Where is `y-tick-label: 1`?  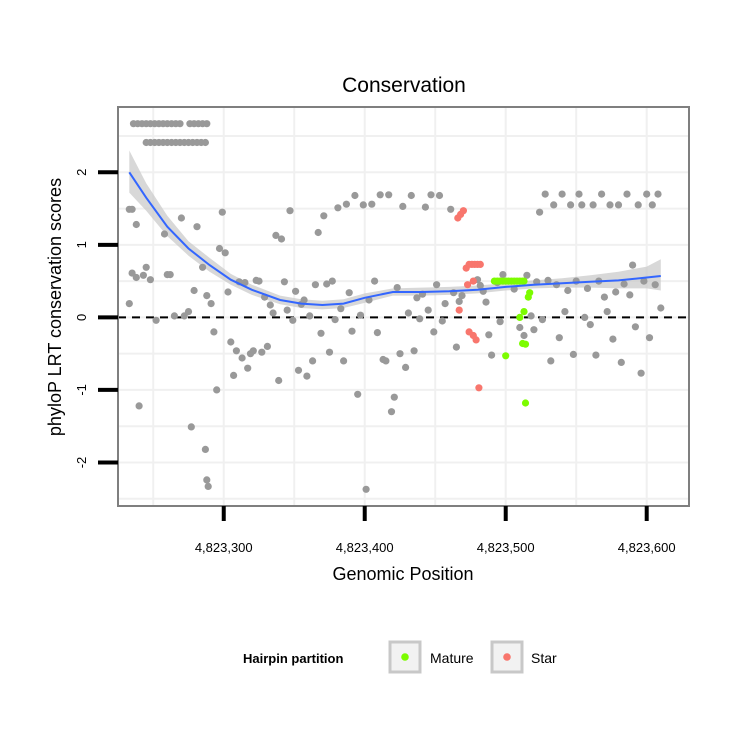
y-tick-label: 1 is located at coordinates (81, 244).